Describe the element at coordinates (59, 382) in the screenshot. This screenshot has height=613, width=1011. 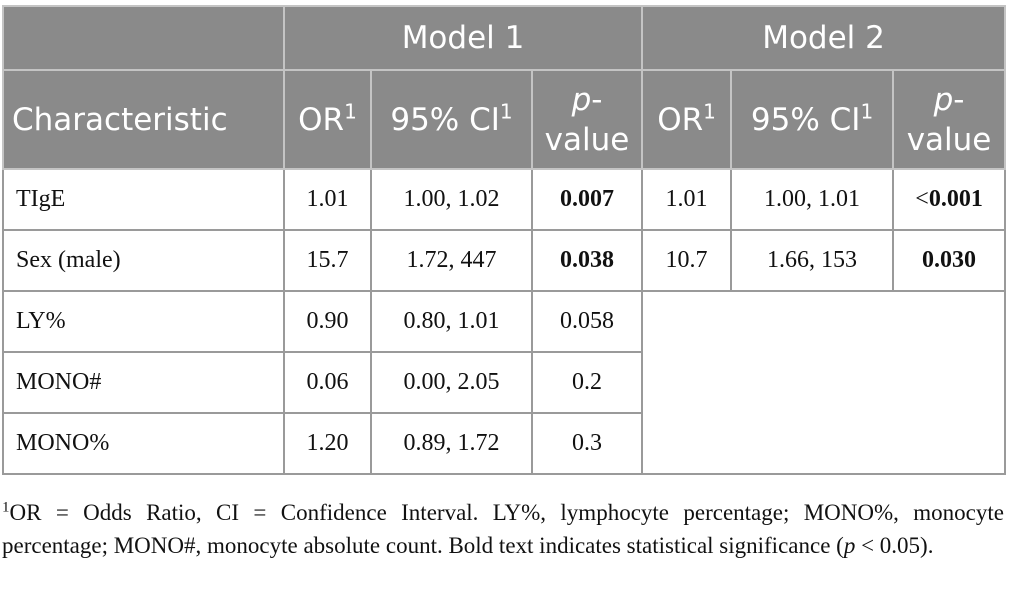
I see `cell-text: MONO#` at that location.